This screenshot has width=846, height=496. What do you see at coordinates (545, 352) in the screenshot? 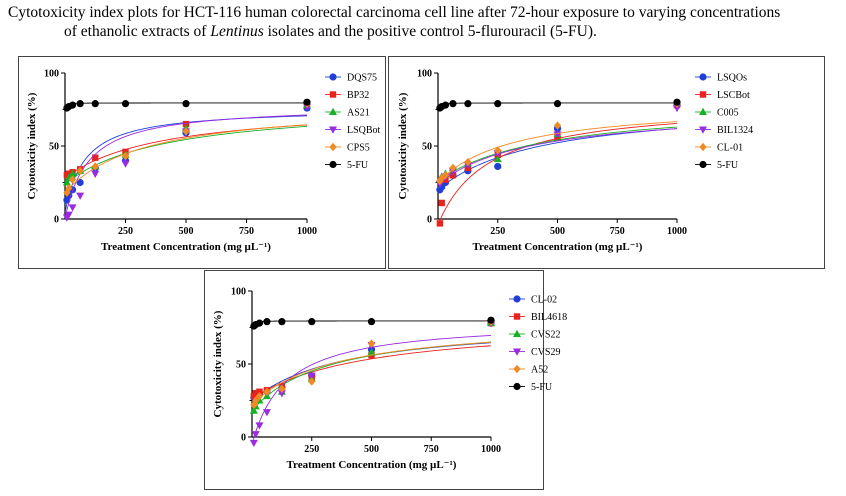
I see `legend-label: CVS29` at bounding box center [545, 352].